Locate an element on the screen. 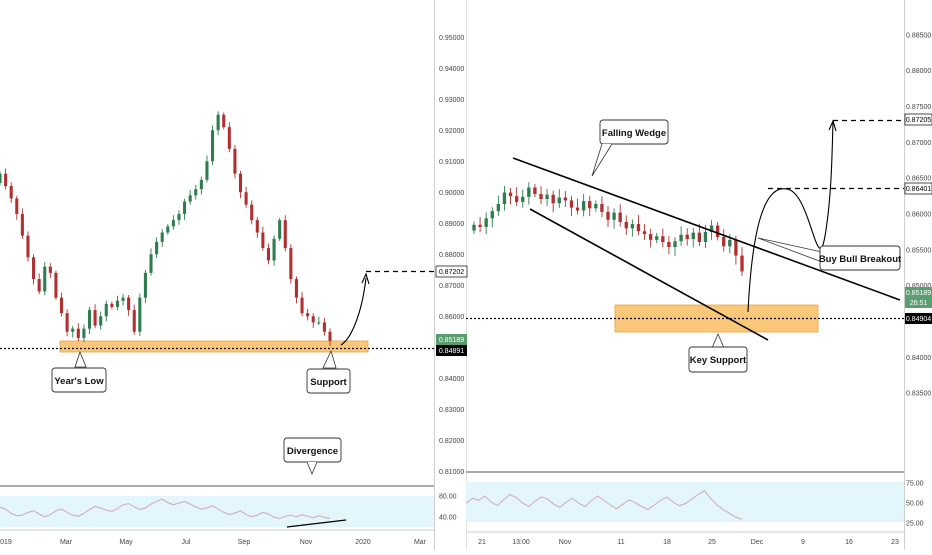 The height and width of the screenshot is (555, 932). right-arrow-head is located at coordinates (832, 125).